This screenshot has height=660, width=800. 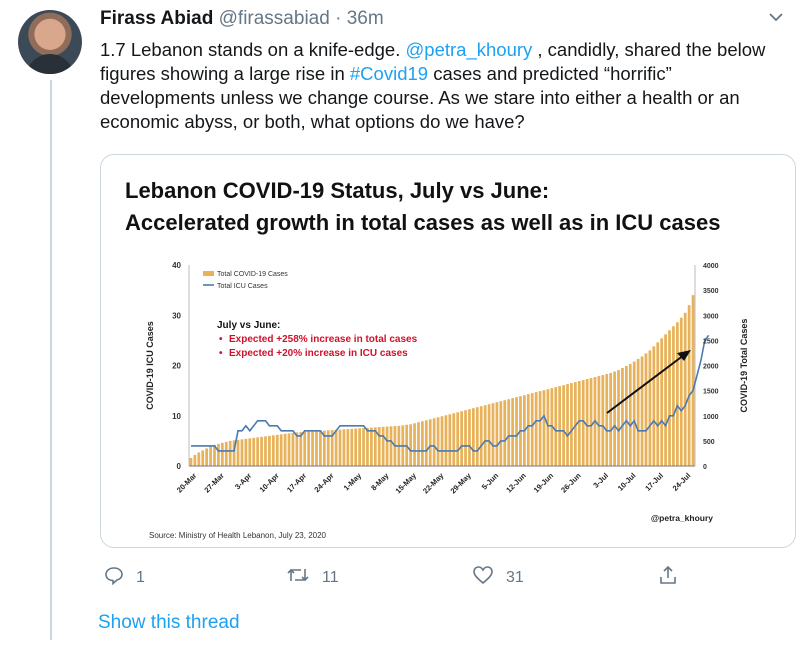 What do you see at coordinates (380, 481) in the screenshot?
I see `x-tick-label: 8-May` at bounding box center [380, 481].